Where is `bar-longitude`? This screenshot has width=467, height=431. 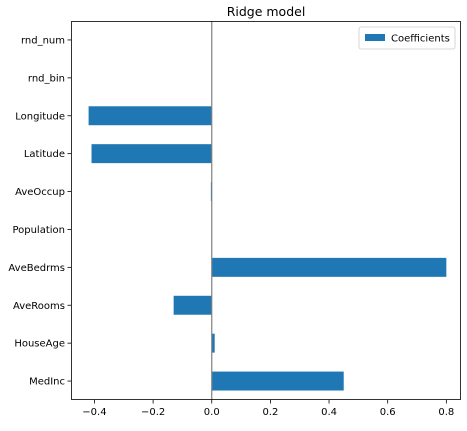
bar-longitude is located at coordinates (150, 116).